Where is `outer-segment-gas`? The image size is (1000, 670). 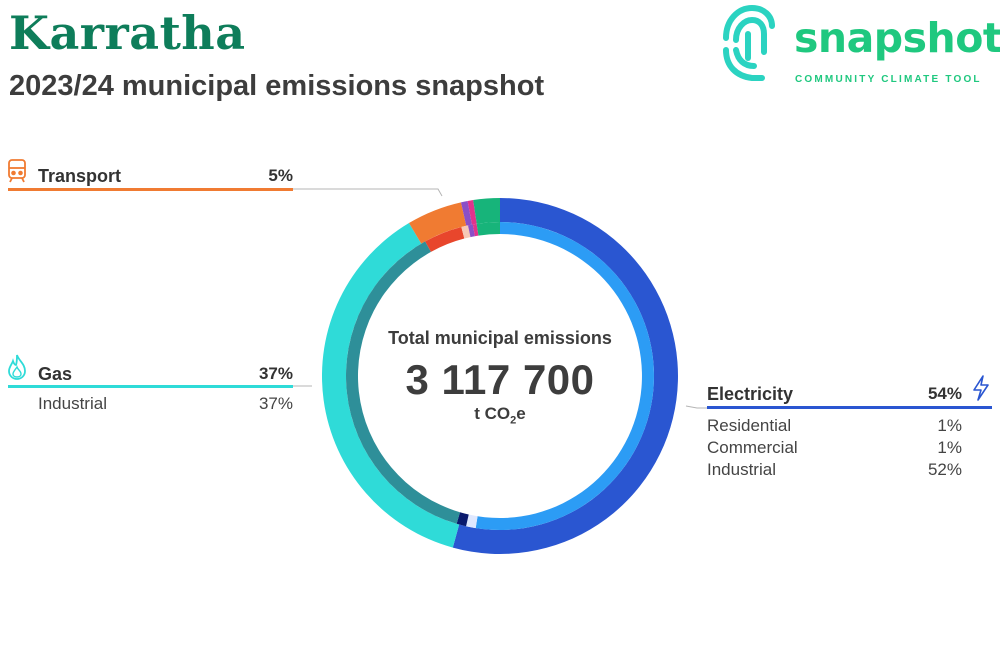 outer-segment-gas is located at coordinates (390, 385).